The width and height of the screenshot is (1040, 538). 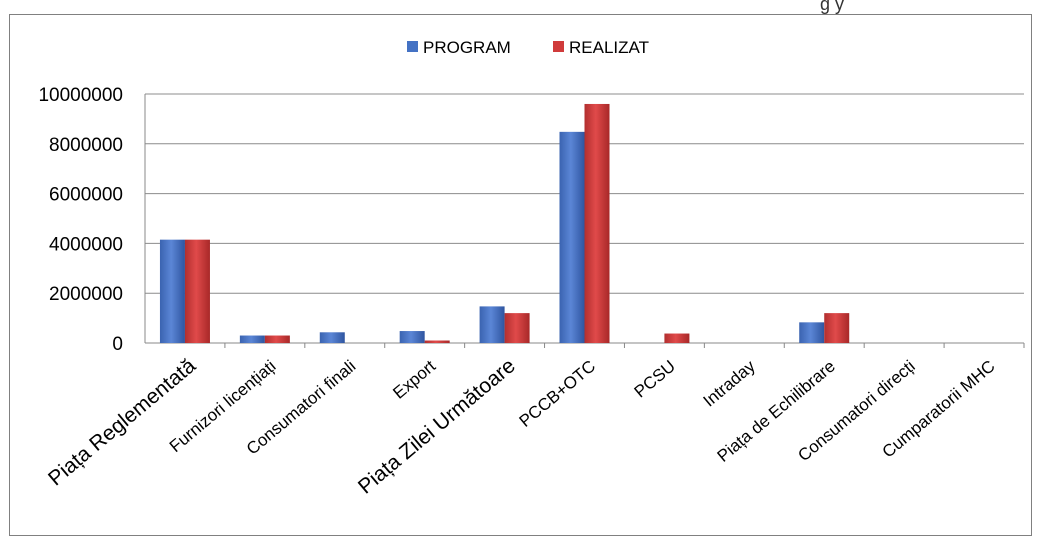 What do you see at coordinates (557, 394) in the screenshot?
I see `x-tick-label-pccb-otc: PCCB+OTC` at bounding box center [557, 394].